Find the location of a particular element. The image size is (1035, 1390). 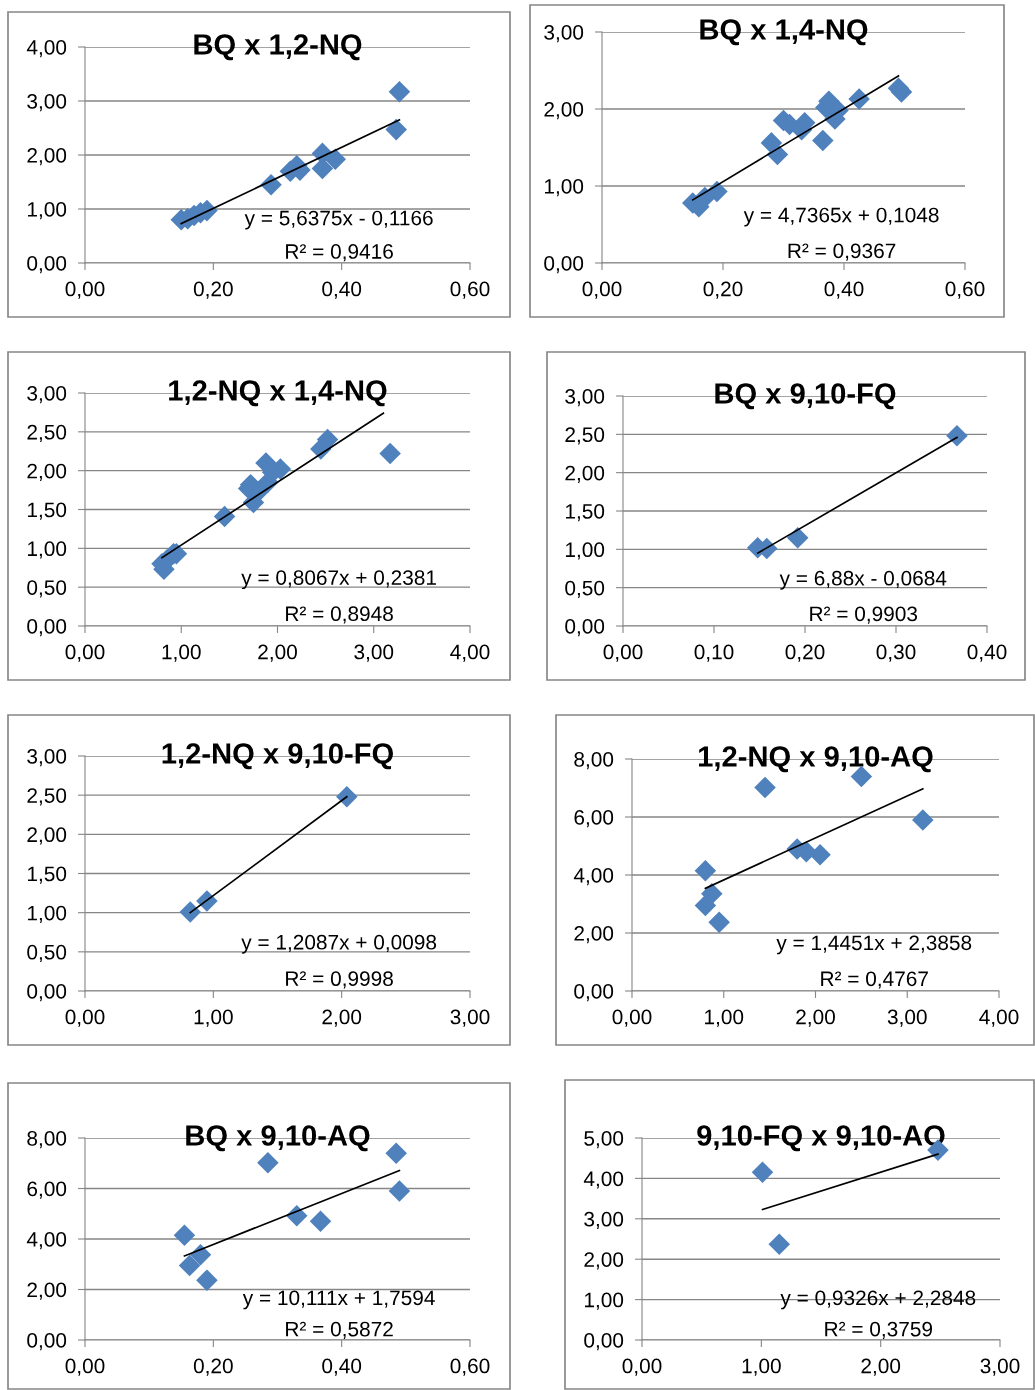

chart-title: BQ x 9,10-AQ is located at coordinates (278, 1138).